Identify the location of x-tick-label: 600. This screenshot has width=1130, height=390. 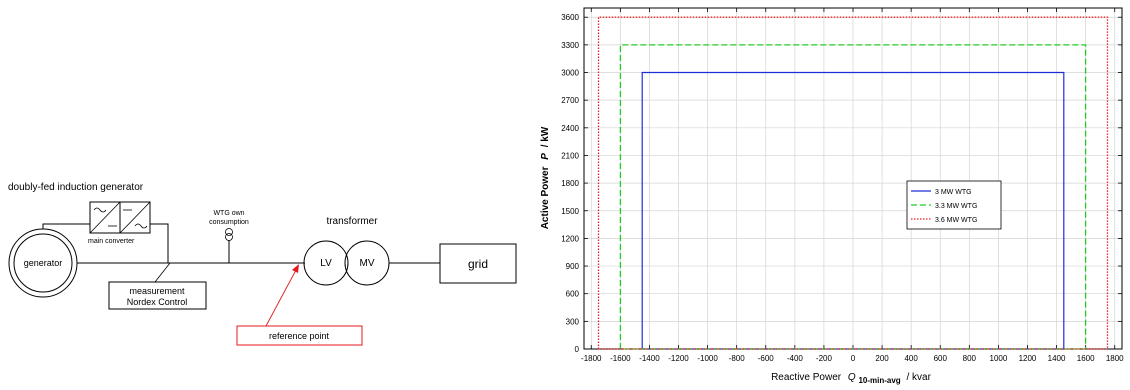
(941, 358).